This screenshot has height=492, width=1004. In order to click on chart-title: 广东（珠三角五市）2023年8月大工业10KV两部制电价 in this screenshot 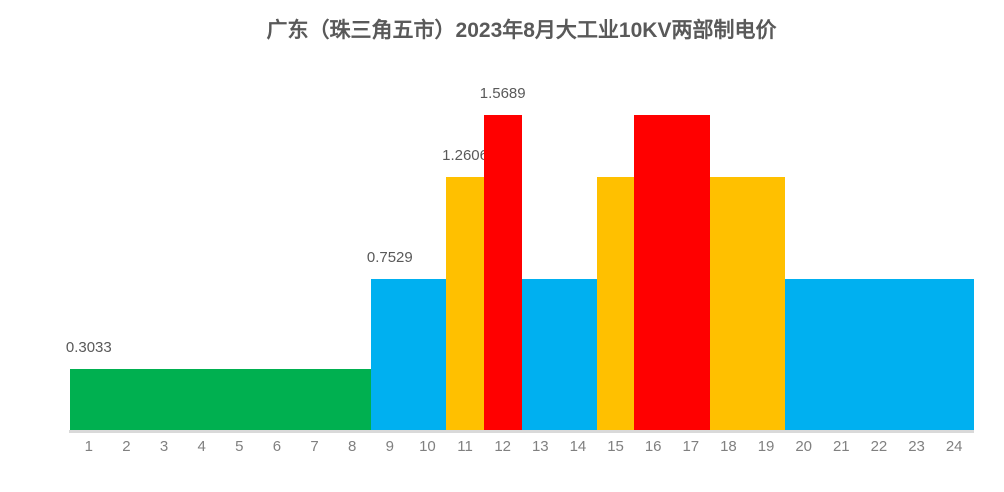, I will do `click(521, 30)`.